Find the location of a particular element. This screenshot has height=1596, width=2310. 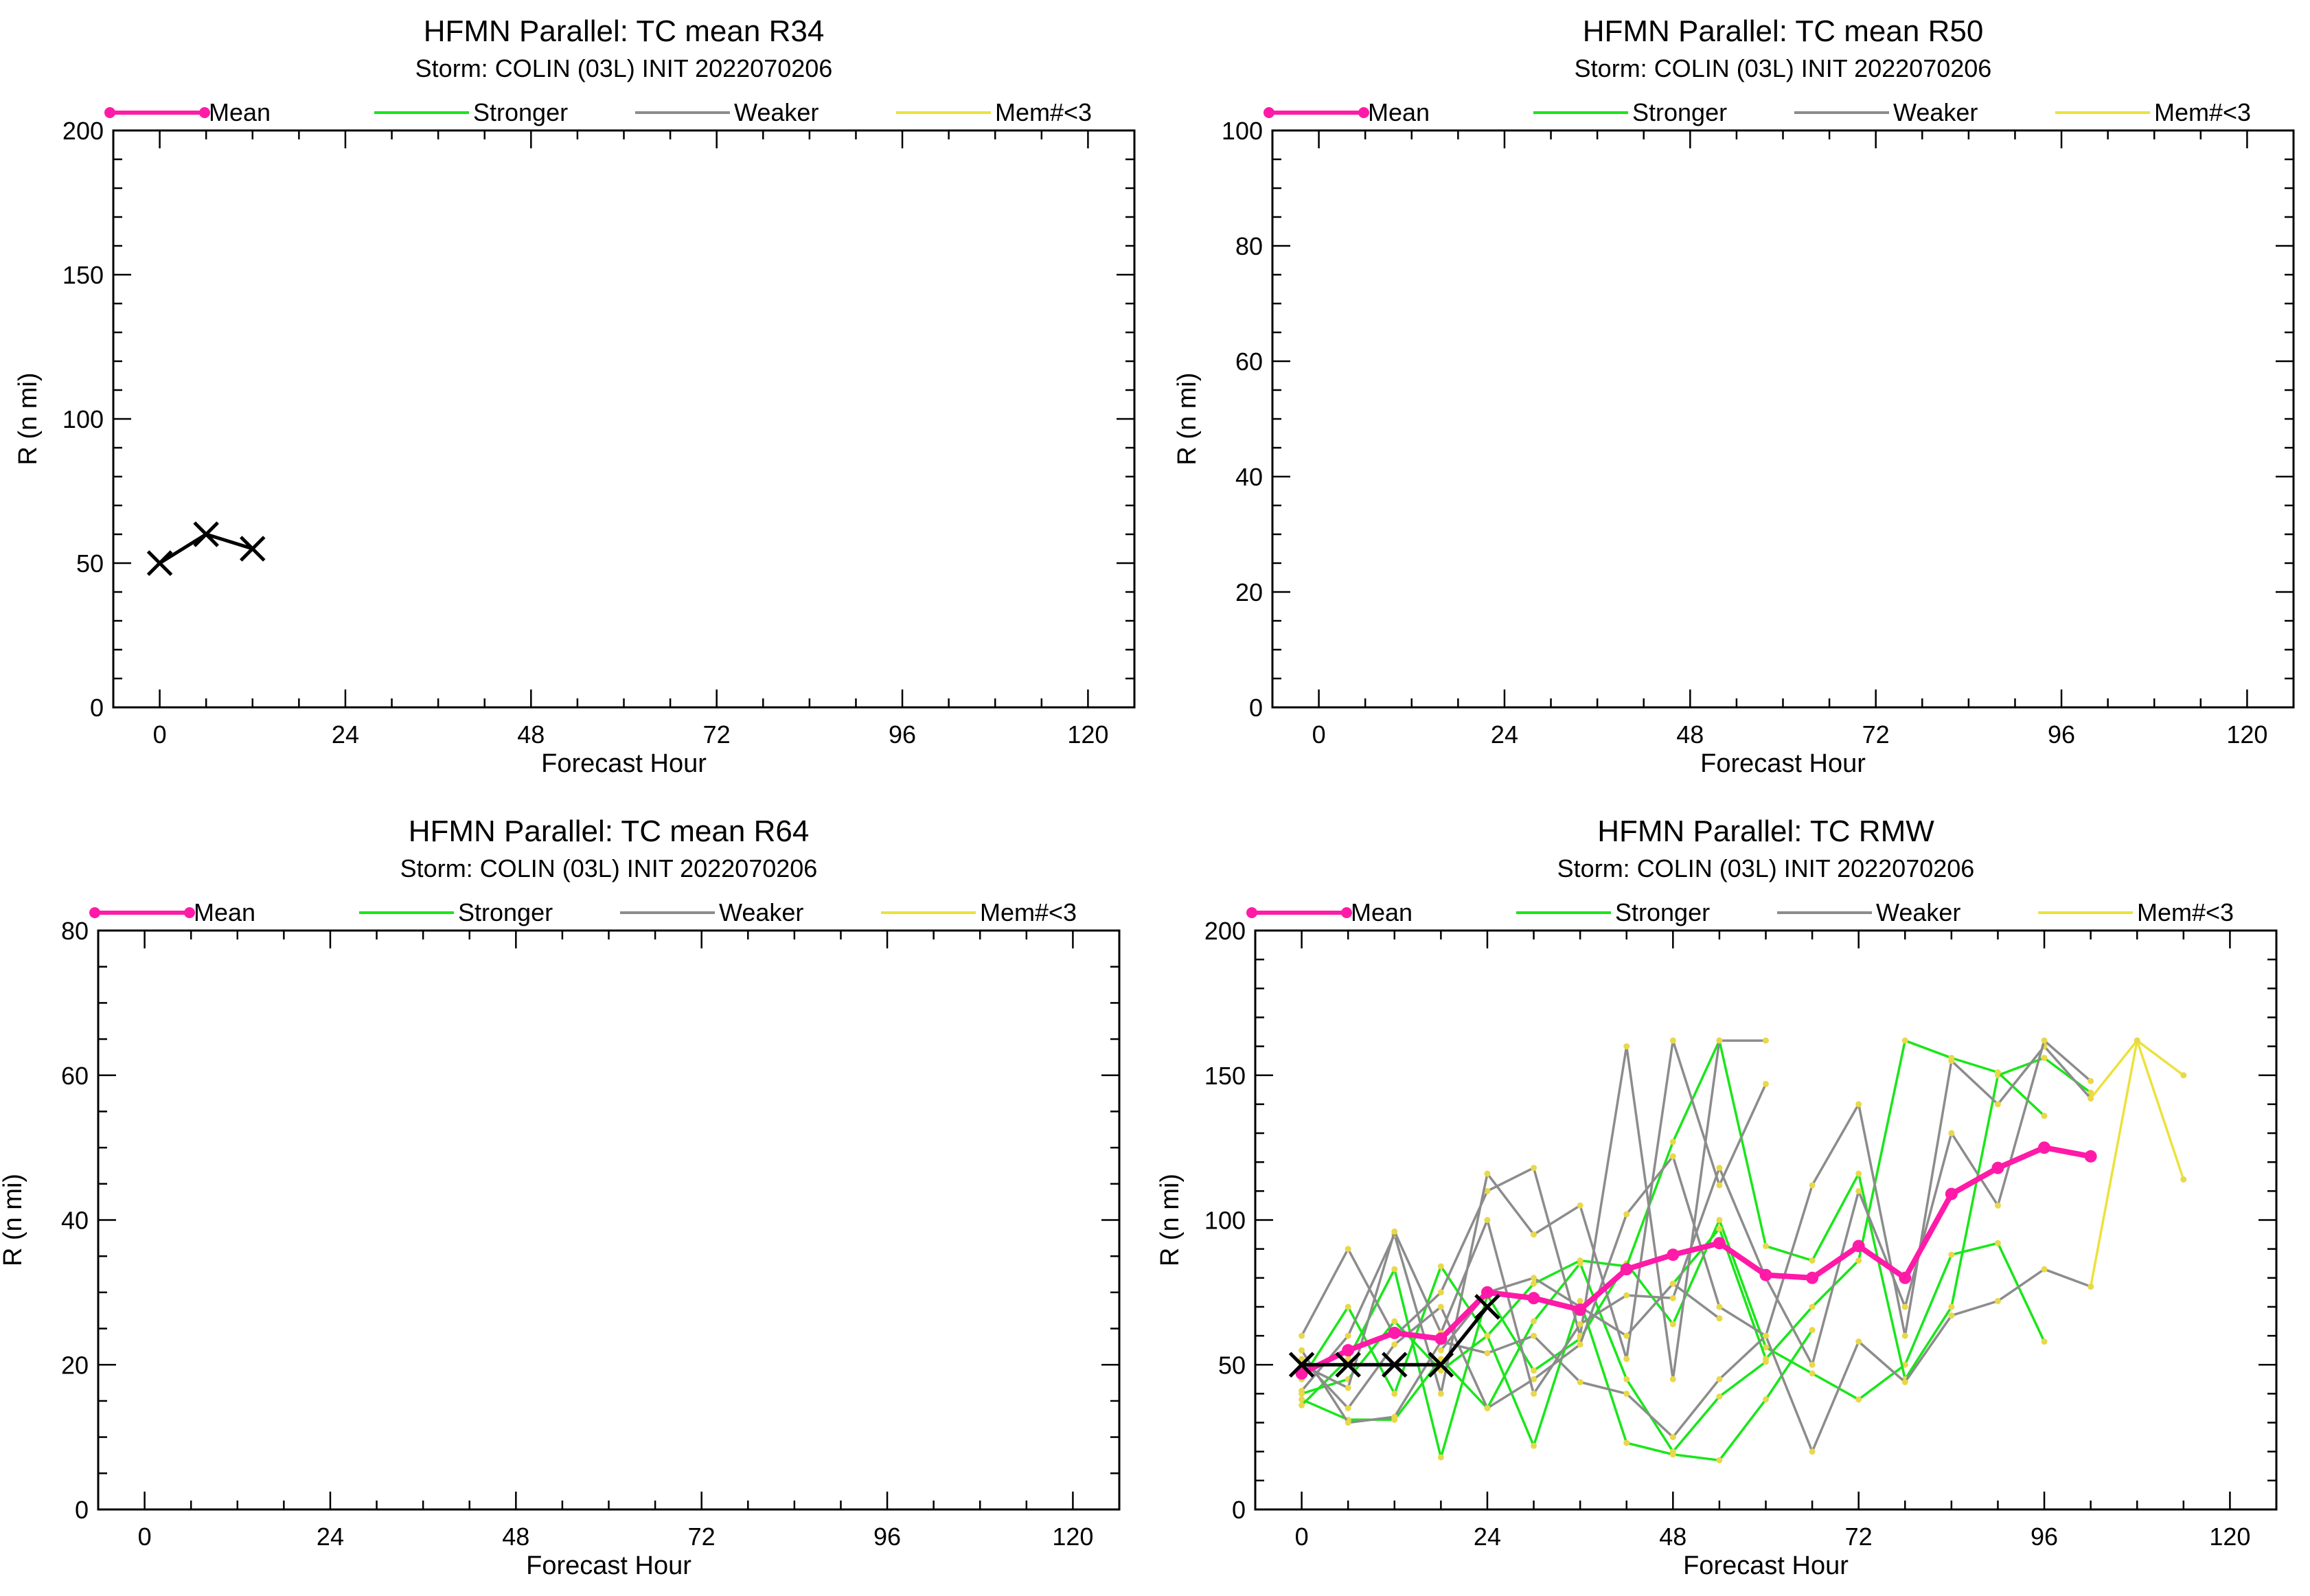

chart-title: HFMN Parallel: TC RMW is located at coordinates (1765, 831).